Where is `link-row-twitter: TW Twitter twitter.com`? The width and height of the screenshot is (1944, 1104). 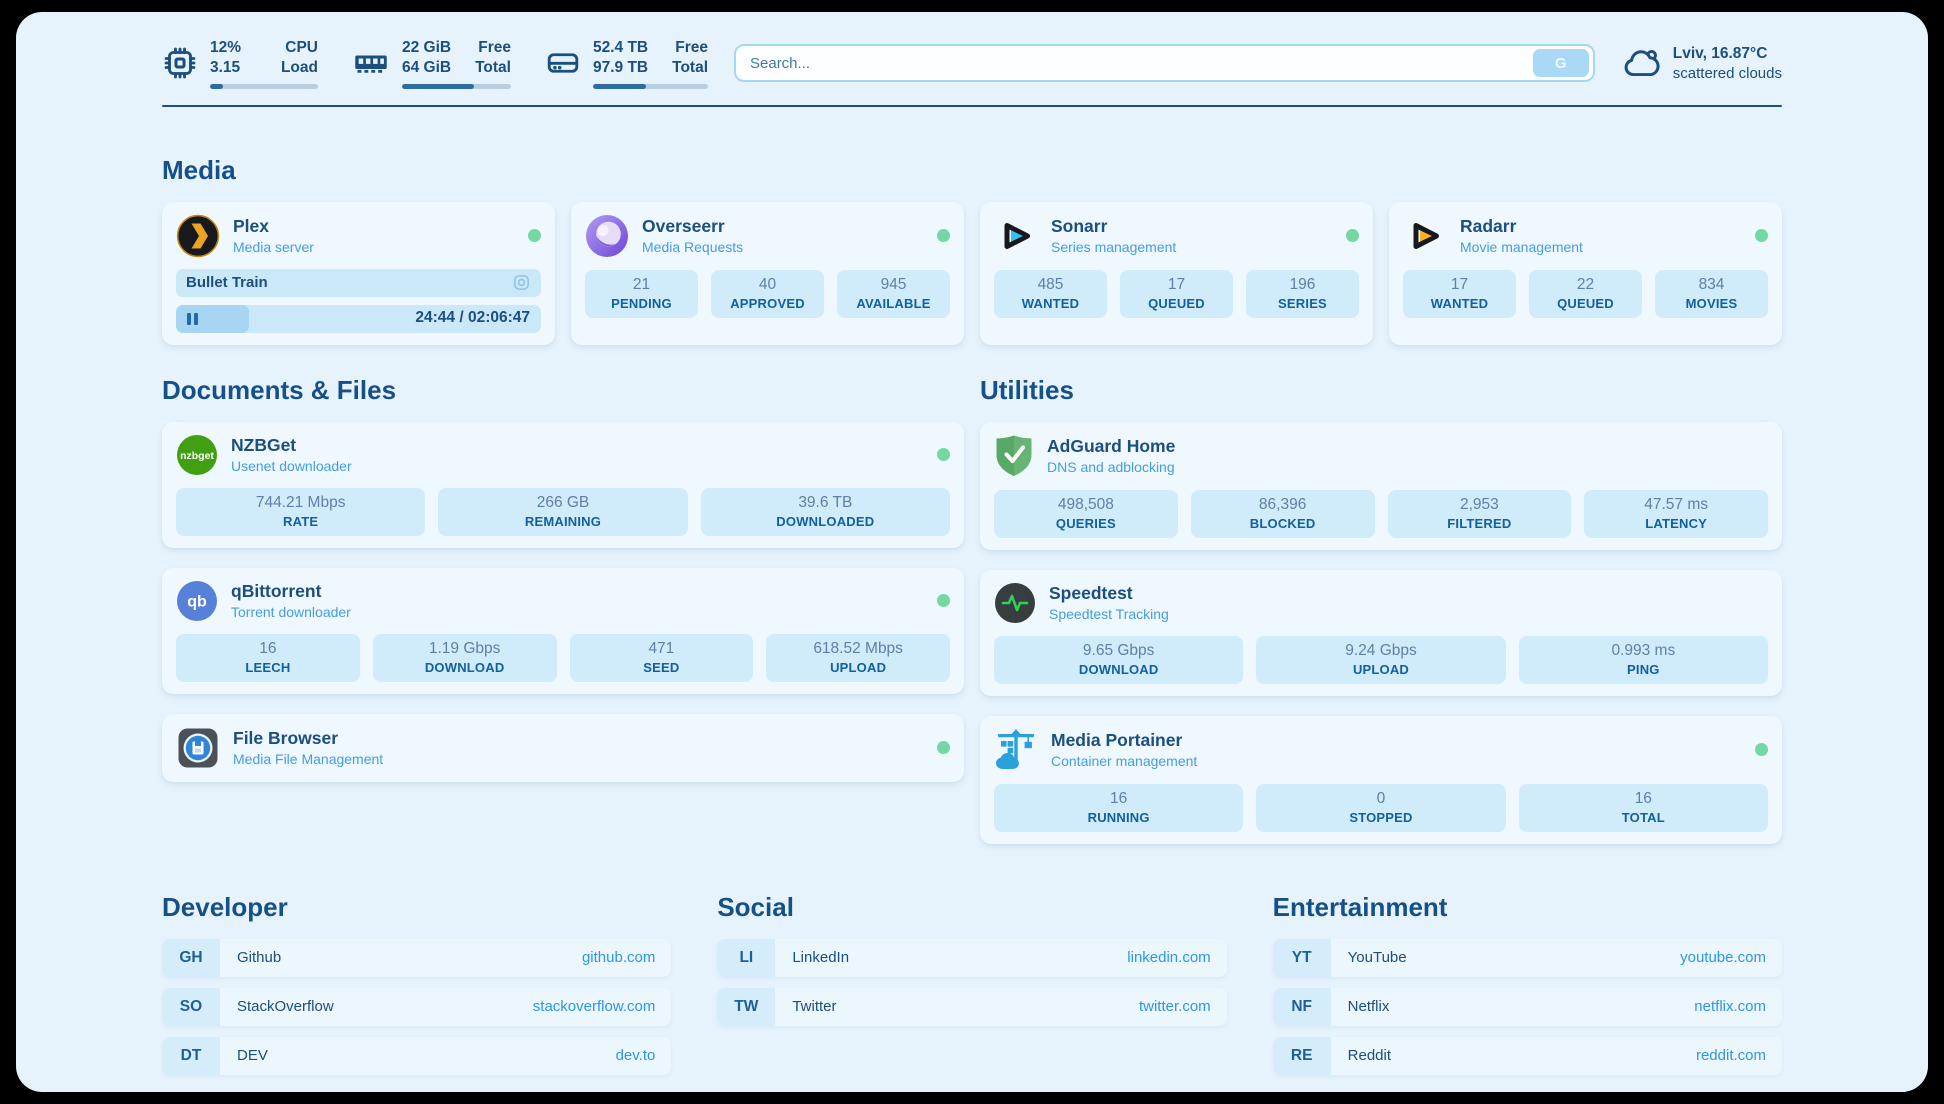 link-row-twitter: TW Twitter twitter.com is located at coordinates (972, 1006).